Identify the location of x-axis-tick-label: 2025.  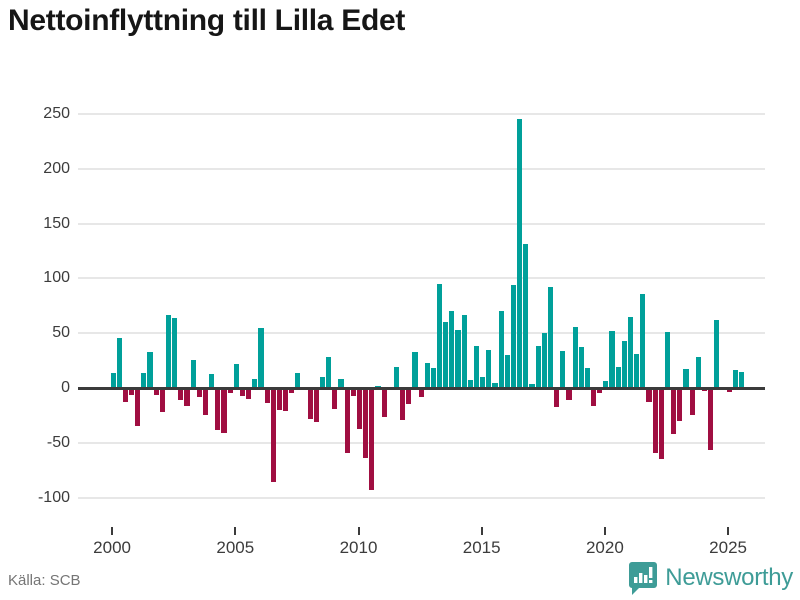
(728, 547).